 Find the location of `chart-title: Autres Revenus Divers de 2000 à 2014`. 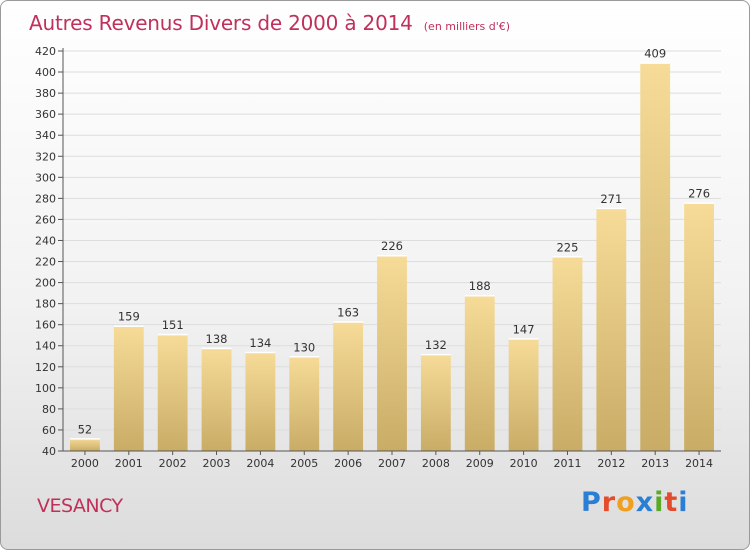

chart-title: Autres Revenus Divers de 2000 à 2014 is located at coordinates (221, 23).